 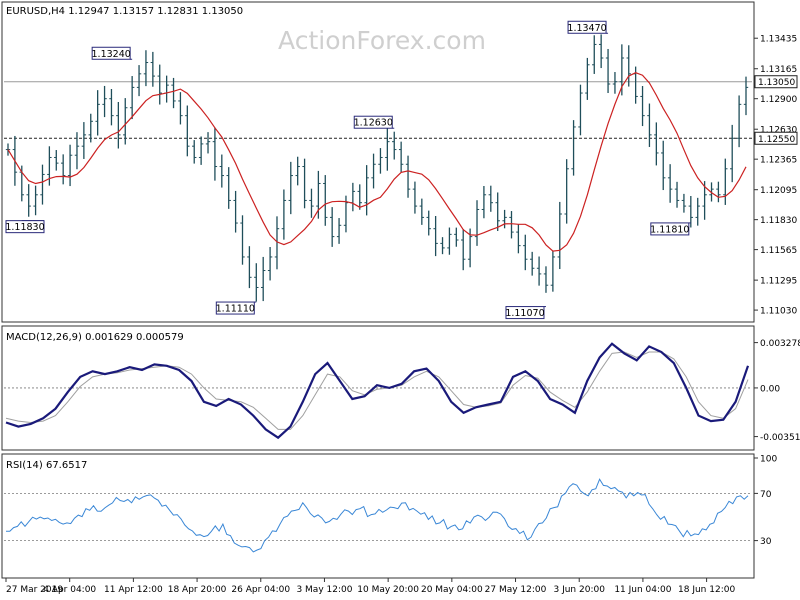 I want to click on xtick-label: 3 Jun 20:00, so click(x=579, y=590).